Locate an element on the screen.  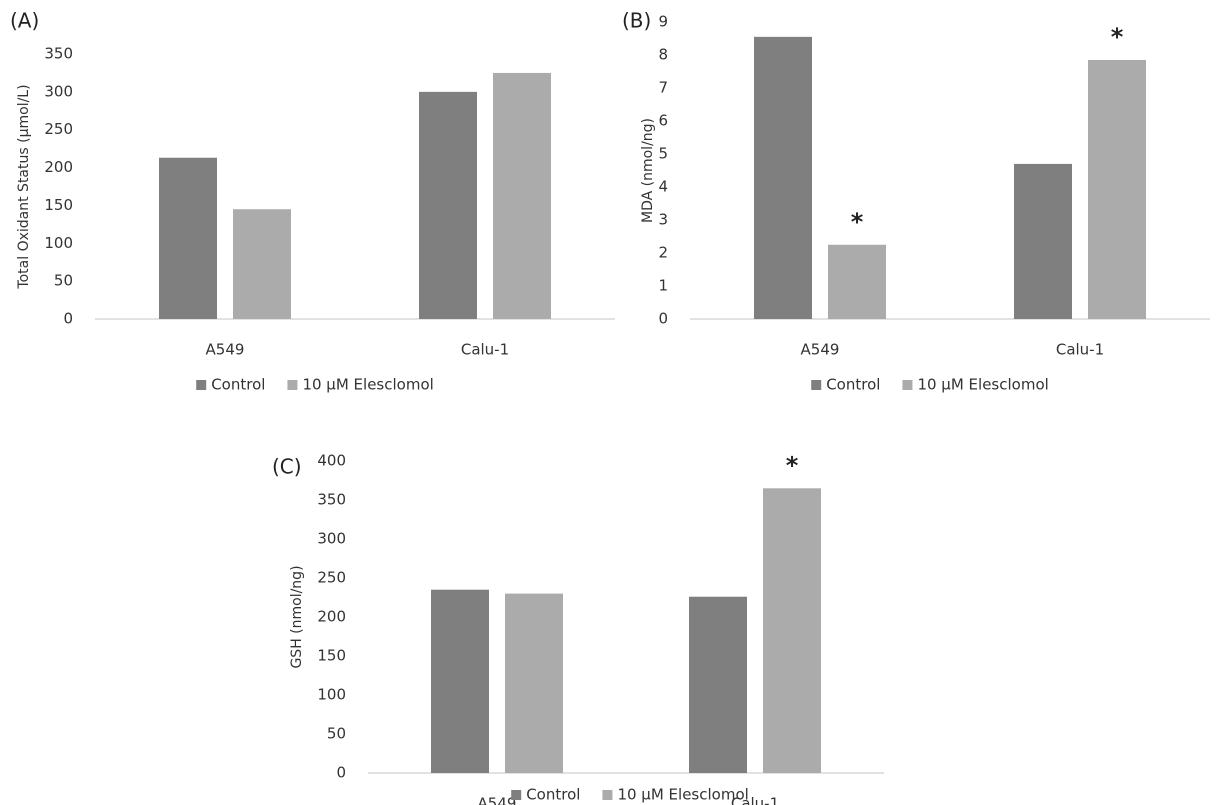
y-axis-label: GSH (nmol/ng) is located at coordinates (297, 616).